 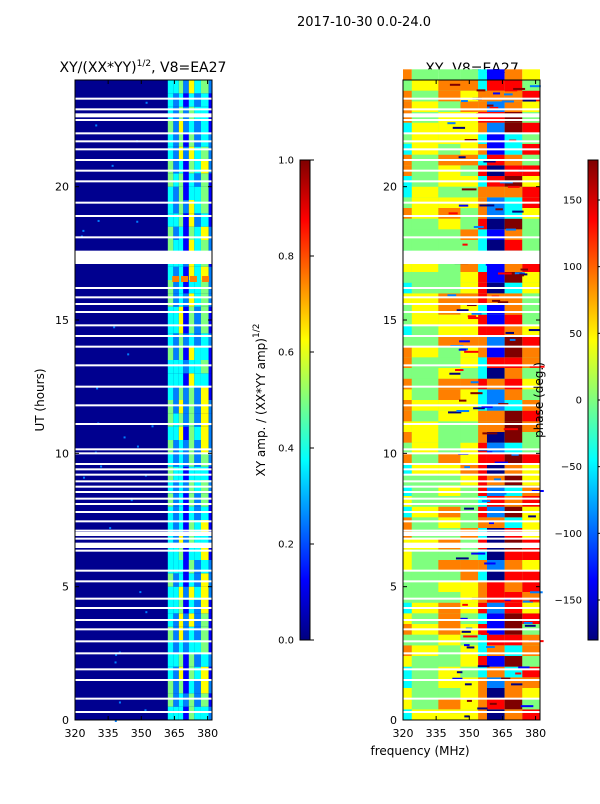 What do you see at coordinates (40, 399) in the screenshot?
I see `amplitude-ylabel: UT (hours)` at bounding box center [40, 399].